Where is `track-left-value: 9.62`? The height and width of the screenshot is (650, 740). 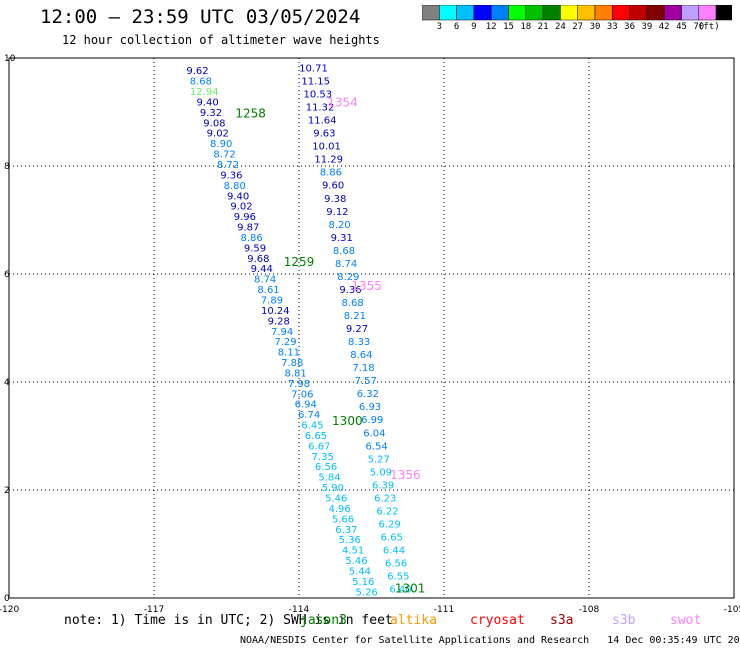 track-left-value: 9.62 is located at coordinates (197, 71).